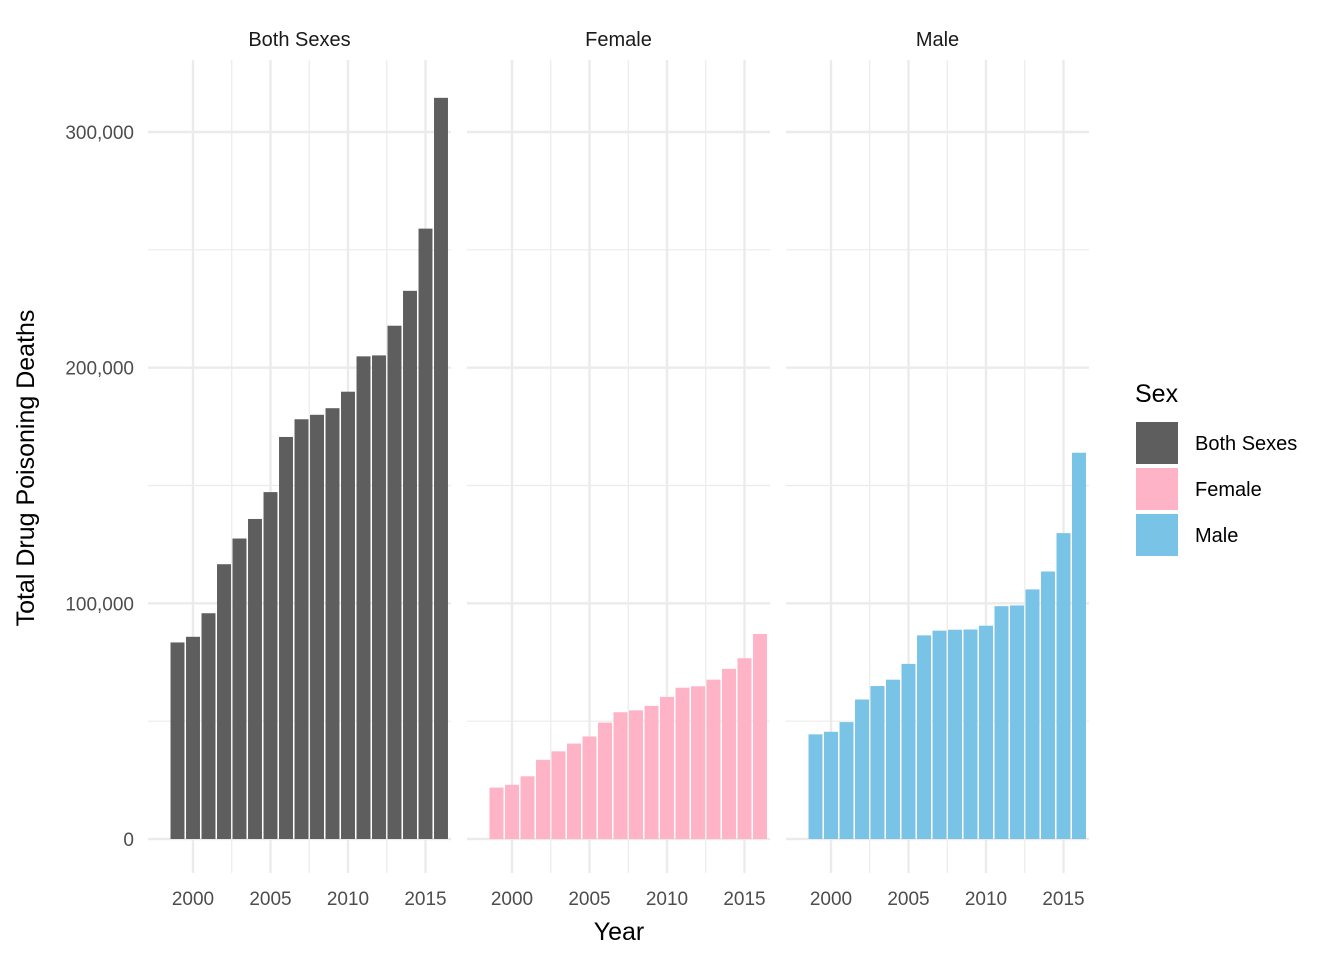 This screenshot has width=1344, height=960. Describe the element at coordinates (618, 40) in the screenshot. I see `facet-strip-label: Female` at that location.